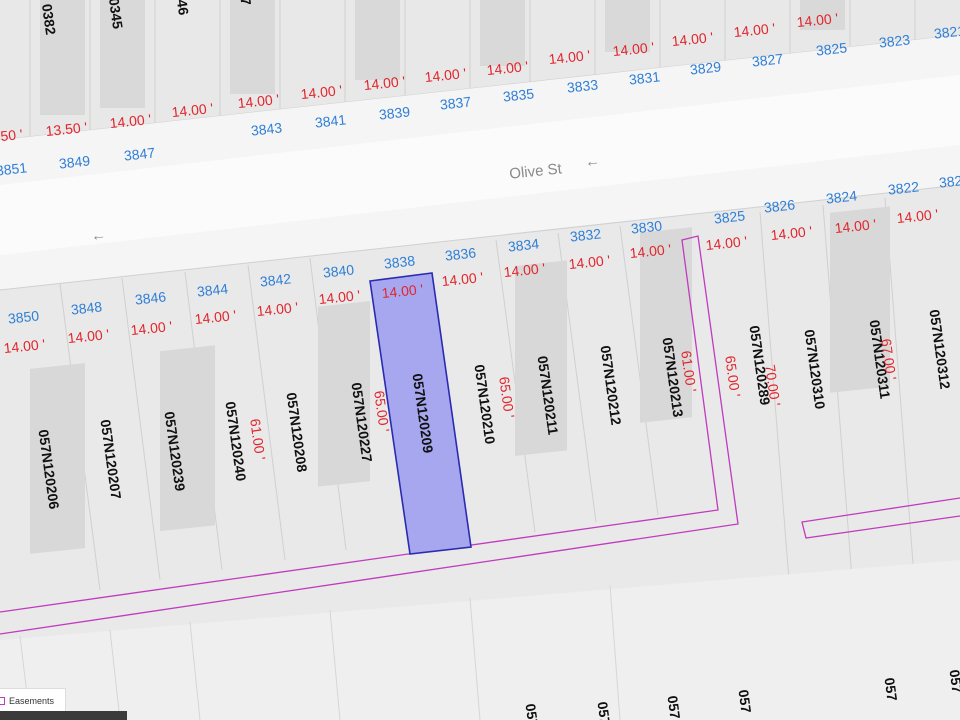  Describe the element at coordinates (74, 161) in the screenshot. I see `address-label: 3849` at that location.